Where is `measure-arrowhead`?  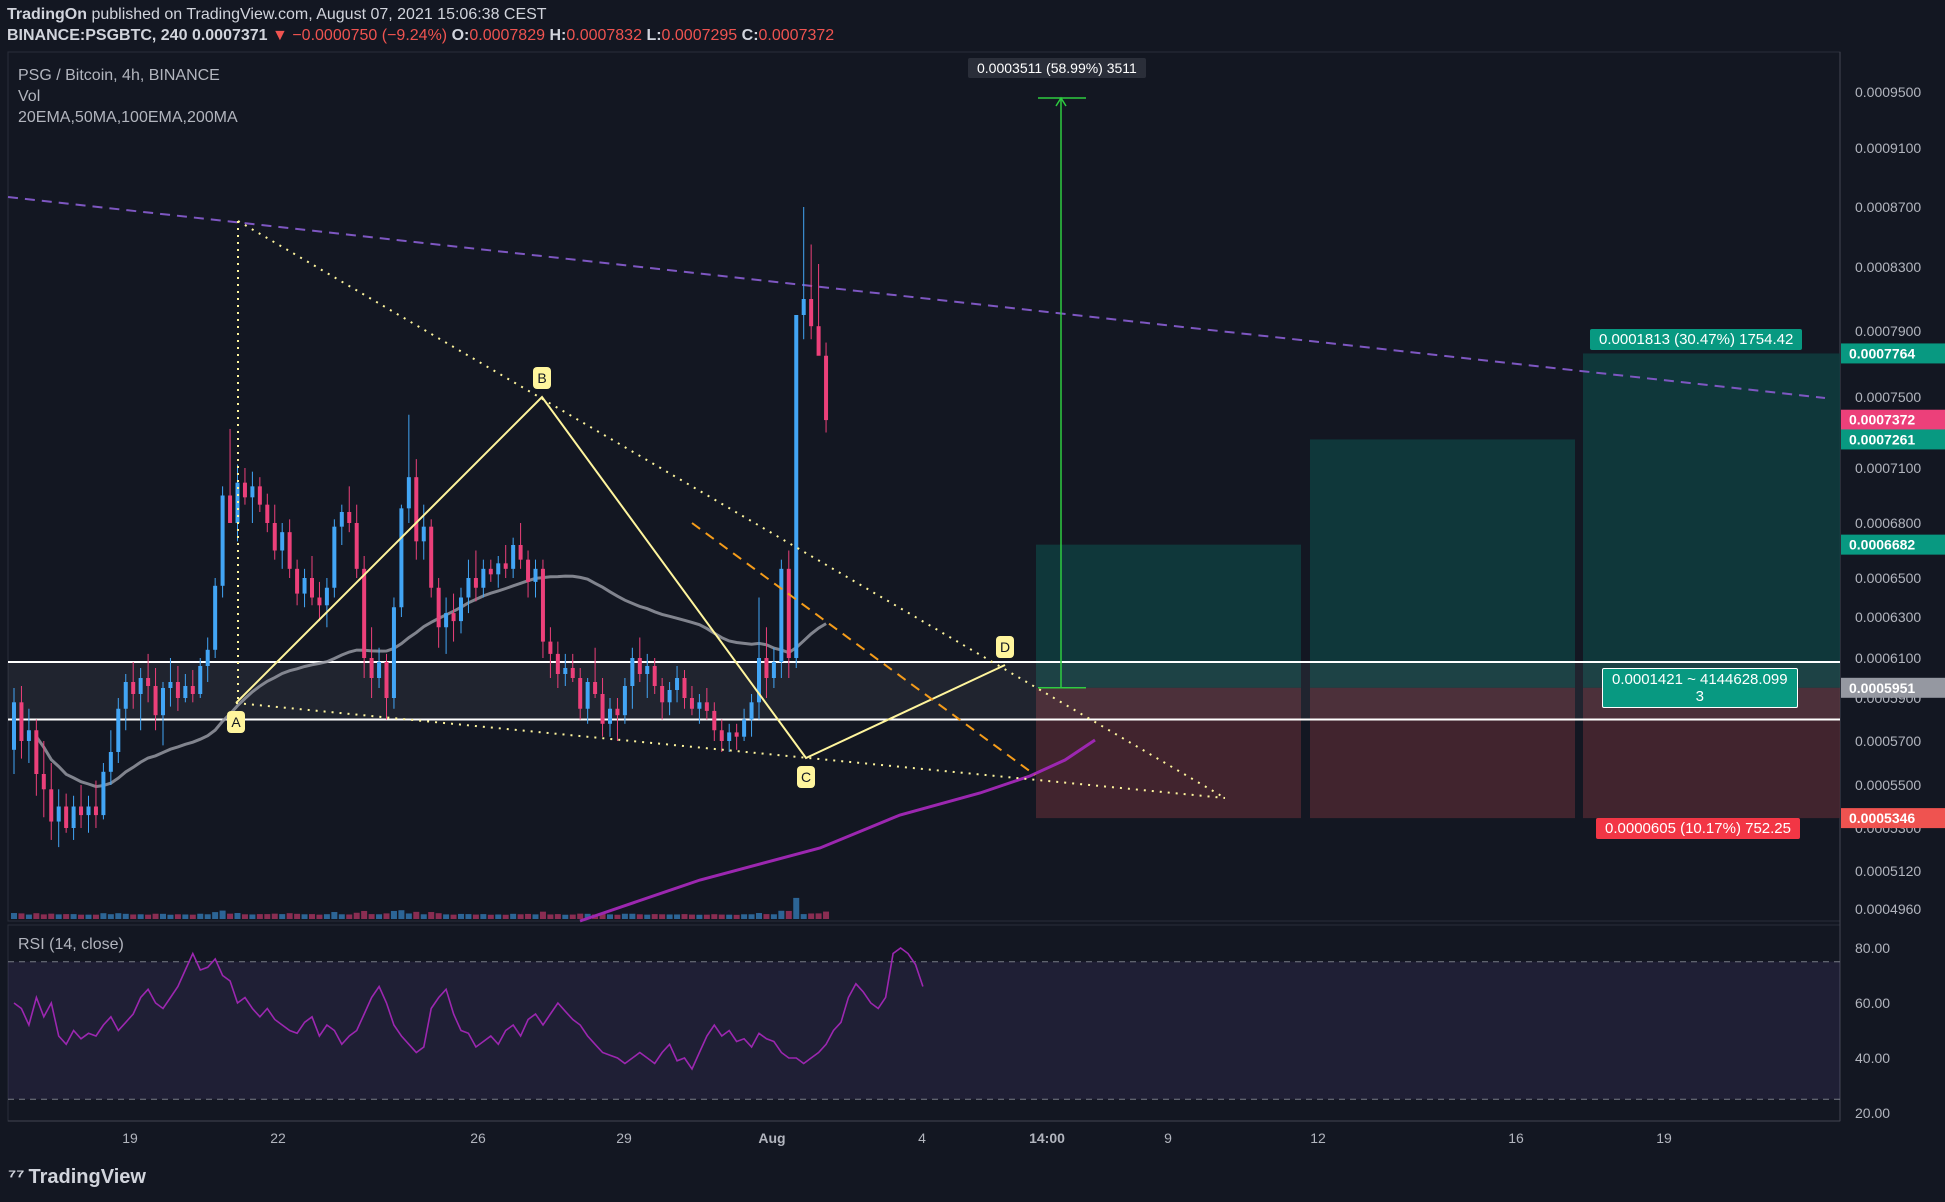 measure-arrowhead is located at coordinates (1061, 101).